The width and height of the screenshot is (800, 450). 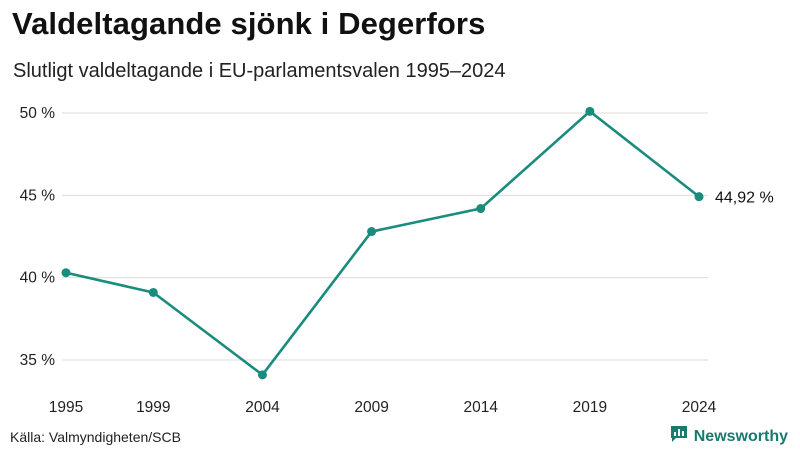 I want to click on x-tick-label: 2004, so click(x=262, y=407).